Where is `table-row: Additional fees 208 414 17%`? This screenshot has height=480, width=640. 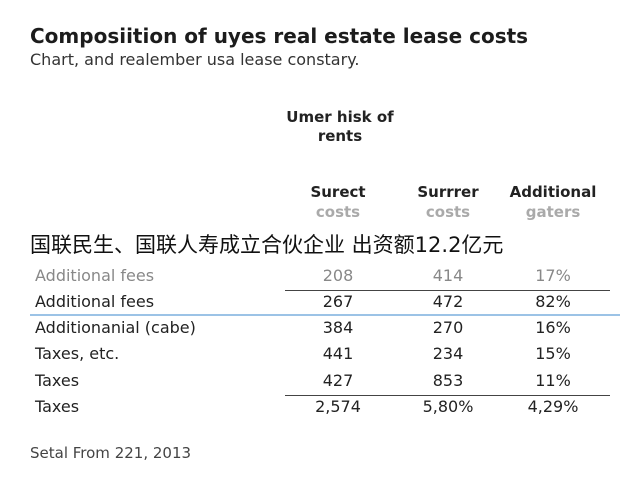
table-row: Additional fees 208 414 17% is located at coordinates (320, 279).